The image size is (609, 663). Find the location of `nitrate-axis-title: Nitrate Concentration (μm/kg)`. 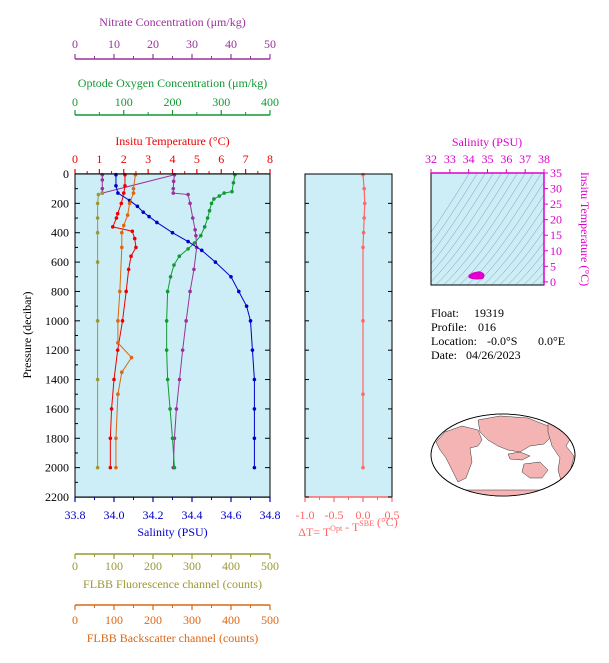

nitrate-axis-title: Nitrate Concentration (μm/kg) is located at coordinates (172, 22).